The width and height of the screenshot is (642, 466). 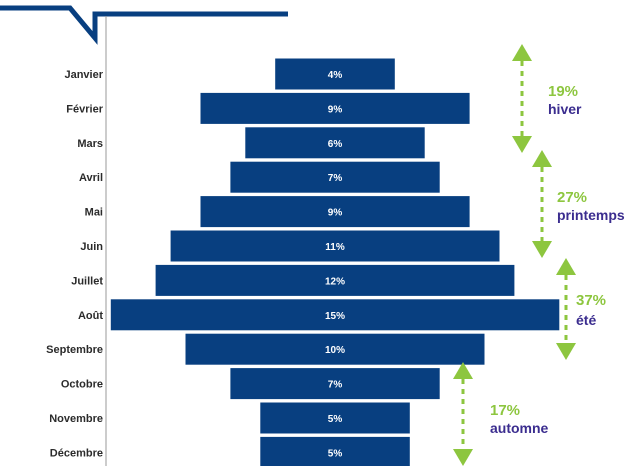 I want to click on season-percentage: 37%, so click(x=591, y=300).